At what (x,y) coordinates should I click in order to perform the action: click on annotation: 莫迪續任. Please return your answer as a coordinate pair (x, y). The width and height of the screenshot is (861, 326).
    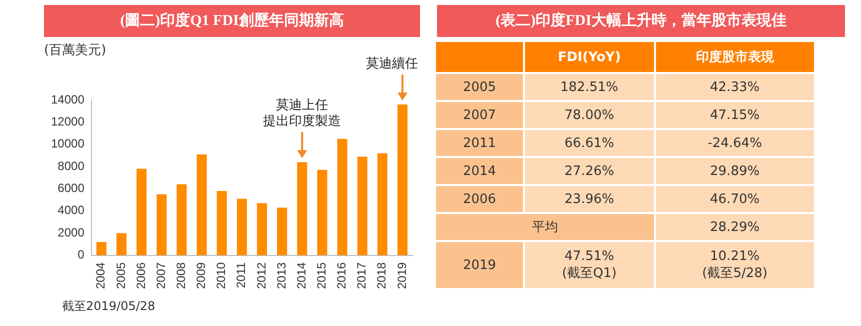
    Looking at the image, I should click on (392, 64).